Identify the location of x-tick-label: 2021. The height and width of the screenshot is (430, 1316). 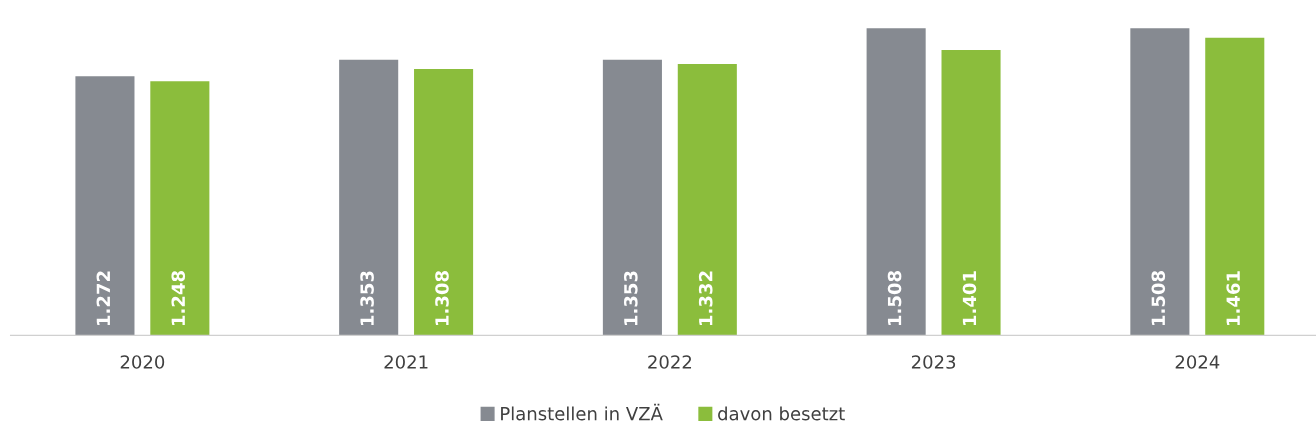
(406, 362).